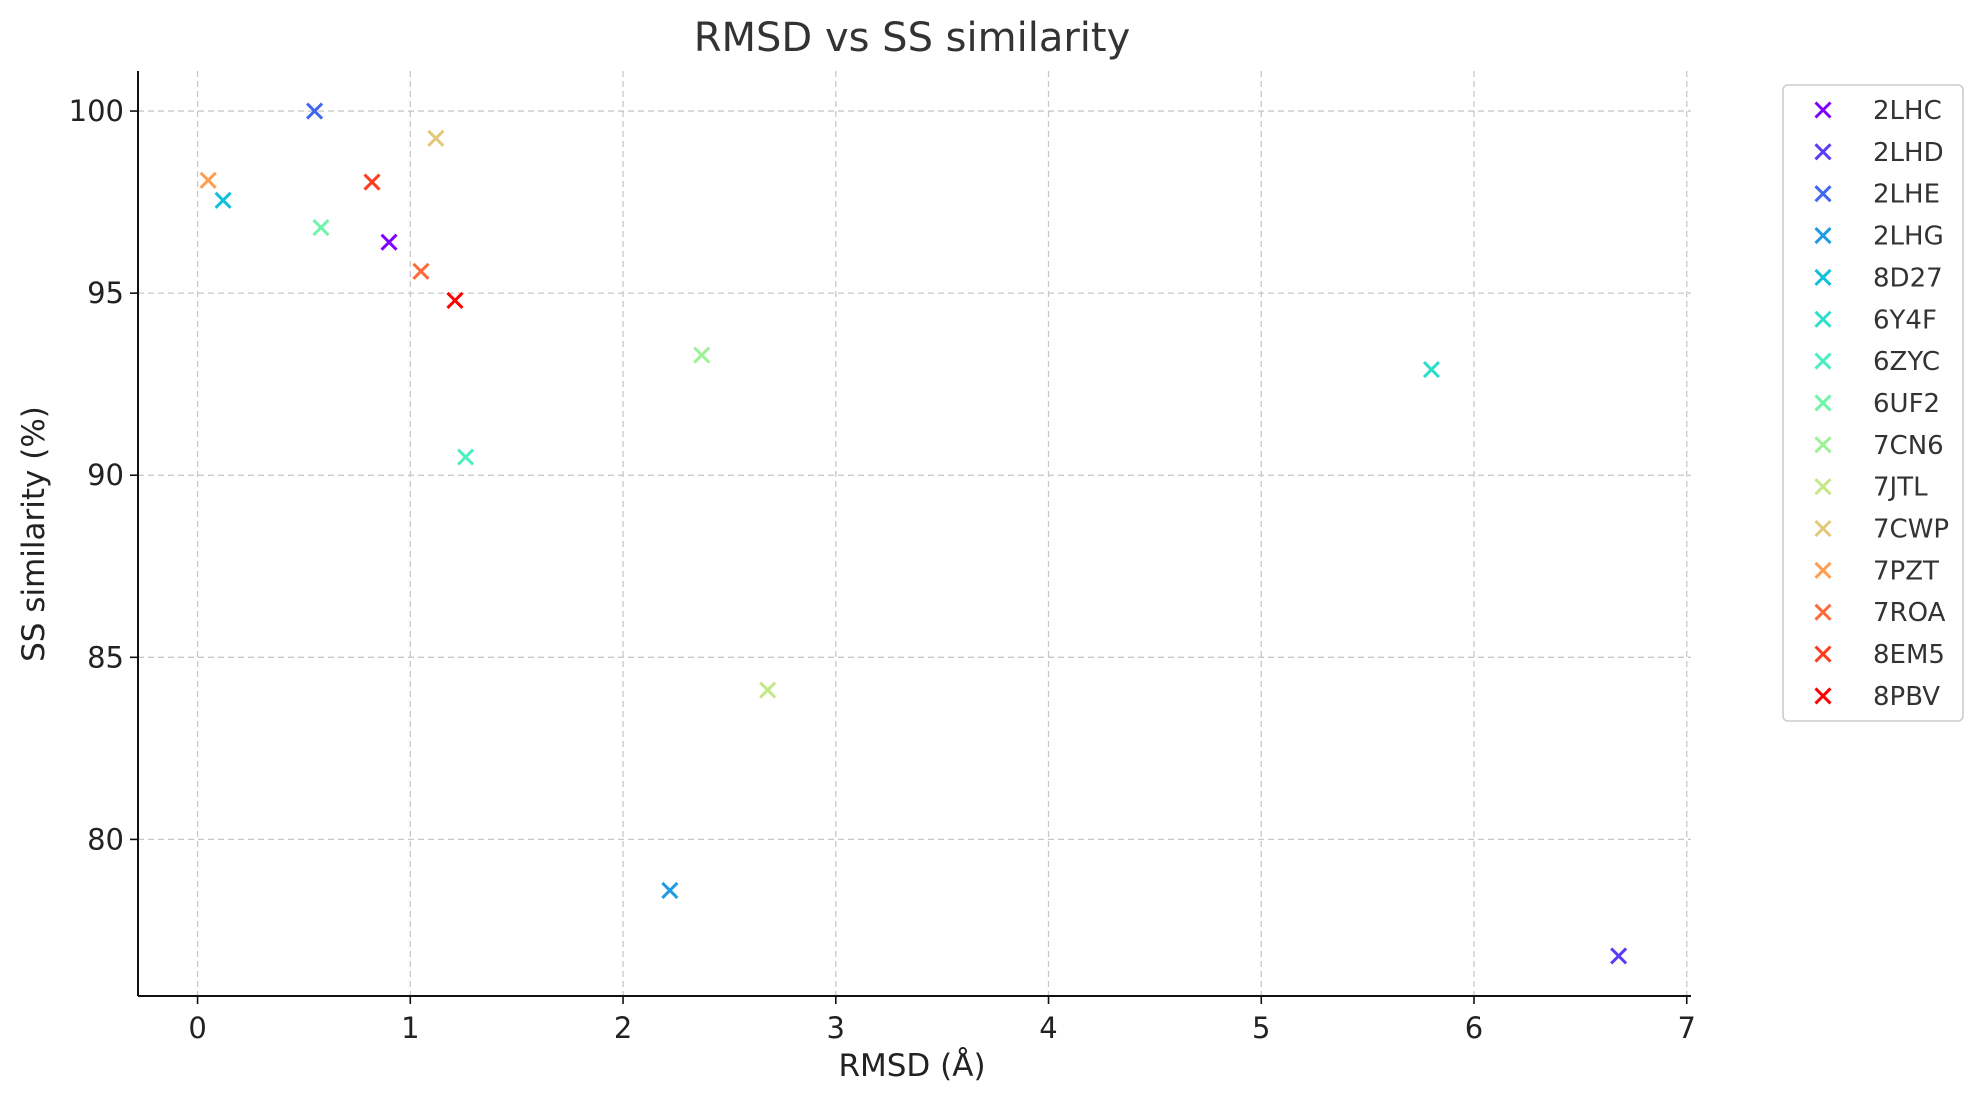  What do you see at coordinates (1905, 320) in the screenshot?
I see `legend-label-6y4f: 6Y4F` at bounding box center [1905, 320].